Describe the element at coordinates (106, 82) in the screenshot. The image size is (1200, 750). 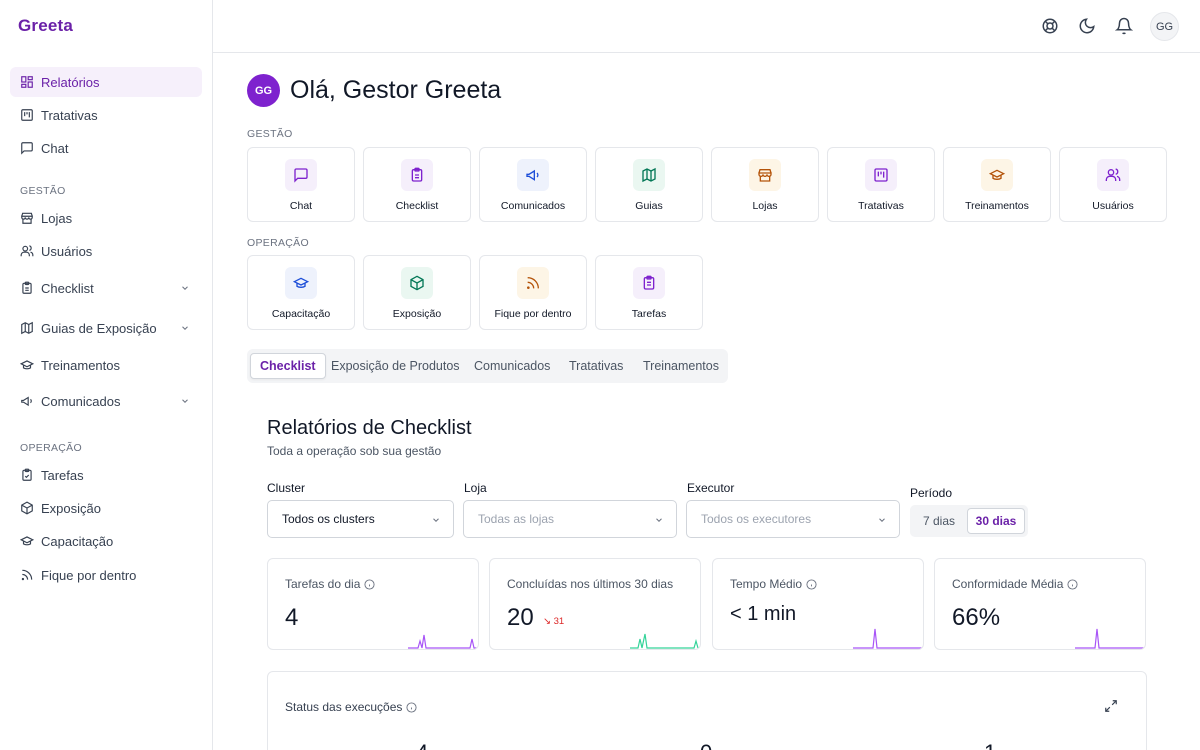
I see `sidebar-item-relatorios: Relatórios` at that location.